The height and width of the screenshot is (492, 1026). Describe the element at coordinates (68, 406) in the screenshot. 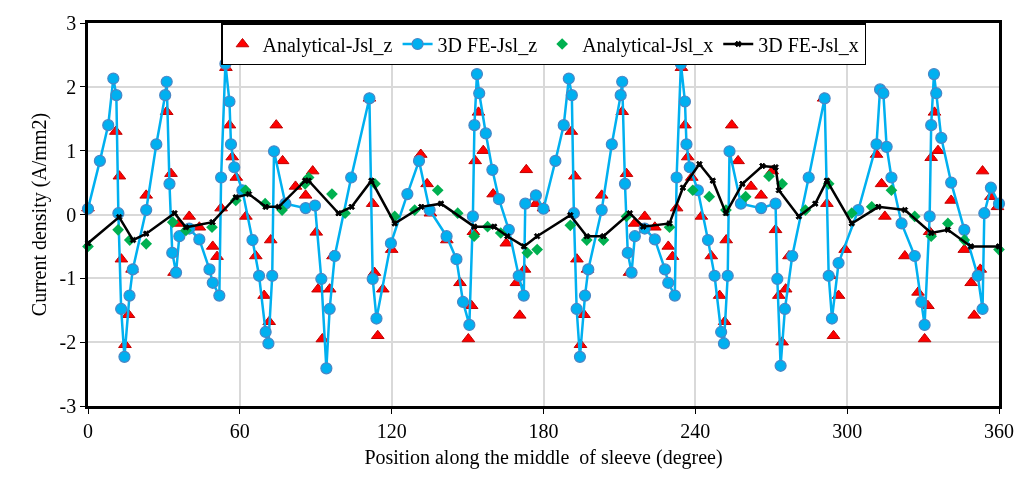

I see `y-tick-label: -3` at that location.